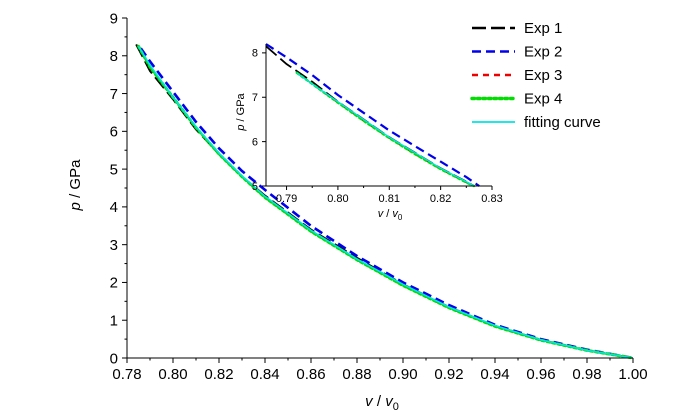 Image resolution: width=700 pixels, height=415 pixels. Describe the element at coordinates (255, 187) in the screenshot. I see `inset-y-tick-label: 5` at that location.